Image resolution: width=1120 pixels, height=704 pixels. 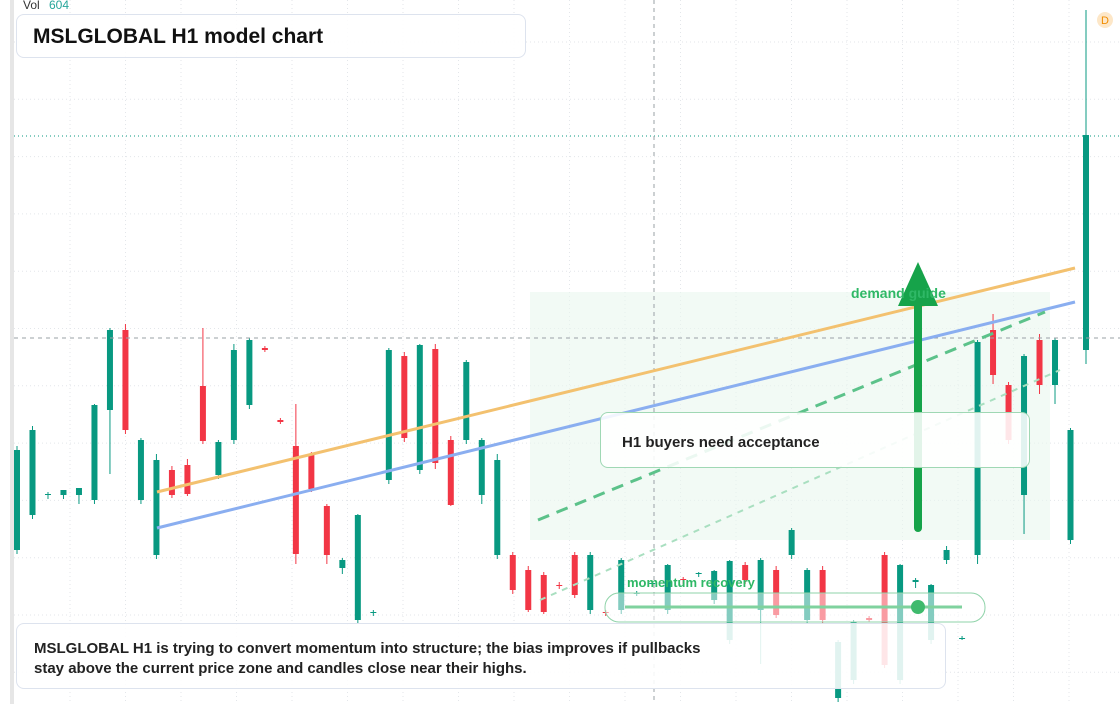 I want to click on vol-value: 604, so click(x=59, y=6).